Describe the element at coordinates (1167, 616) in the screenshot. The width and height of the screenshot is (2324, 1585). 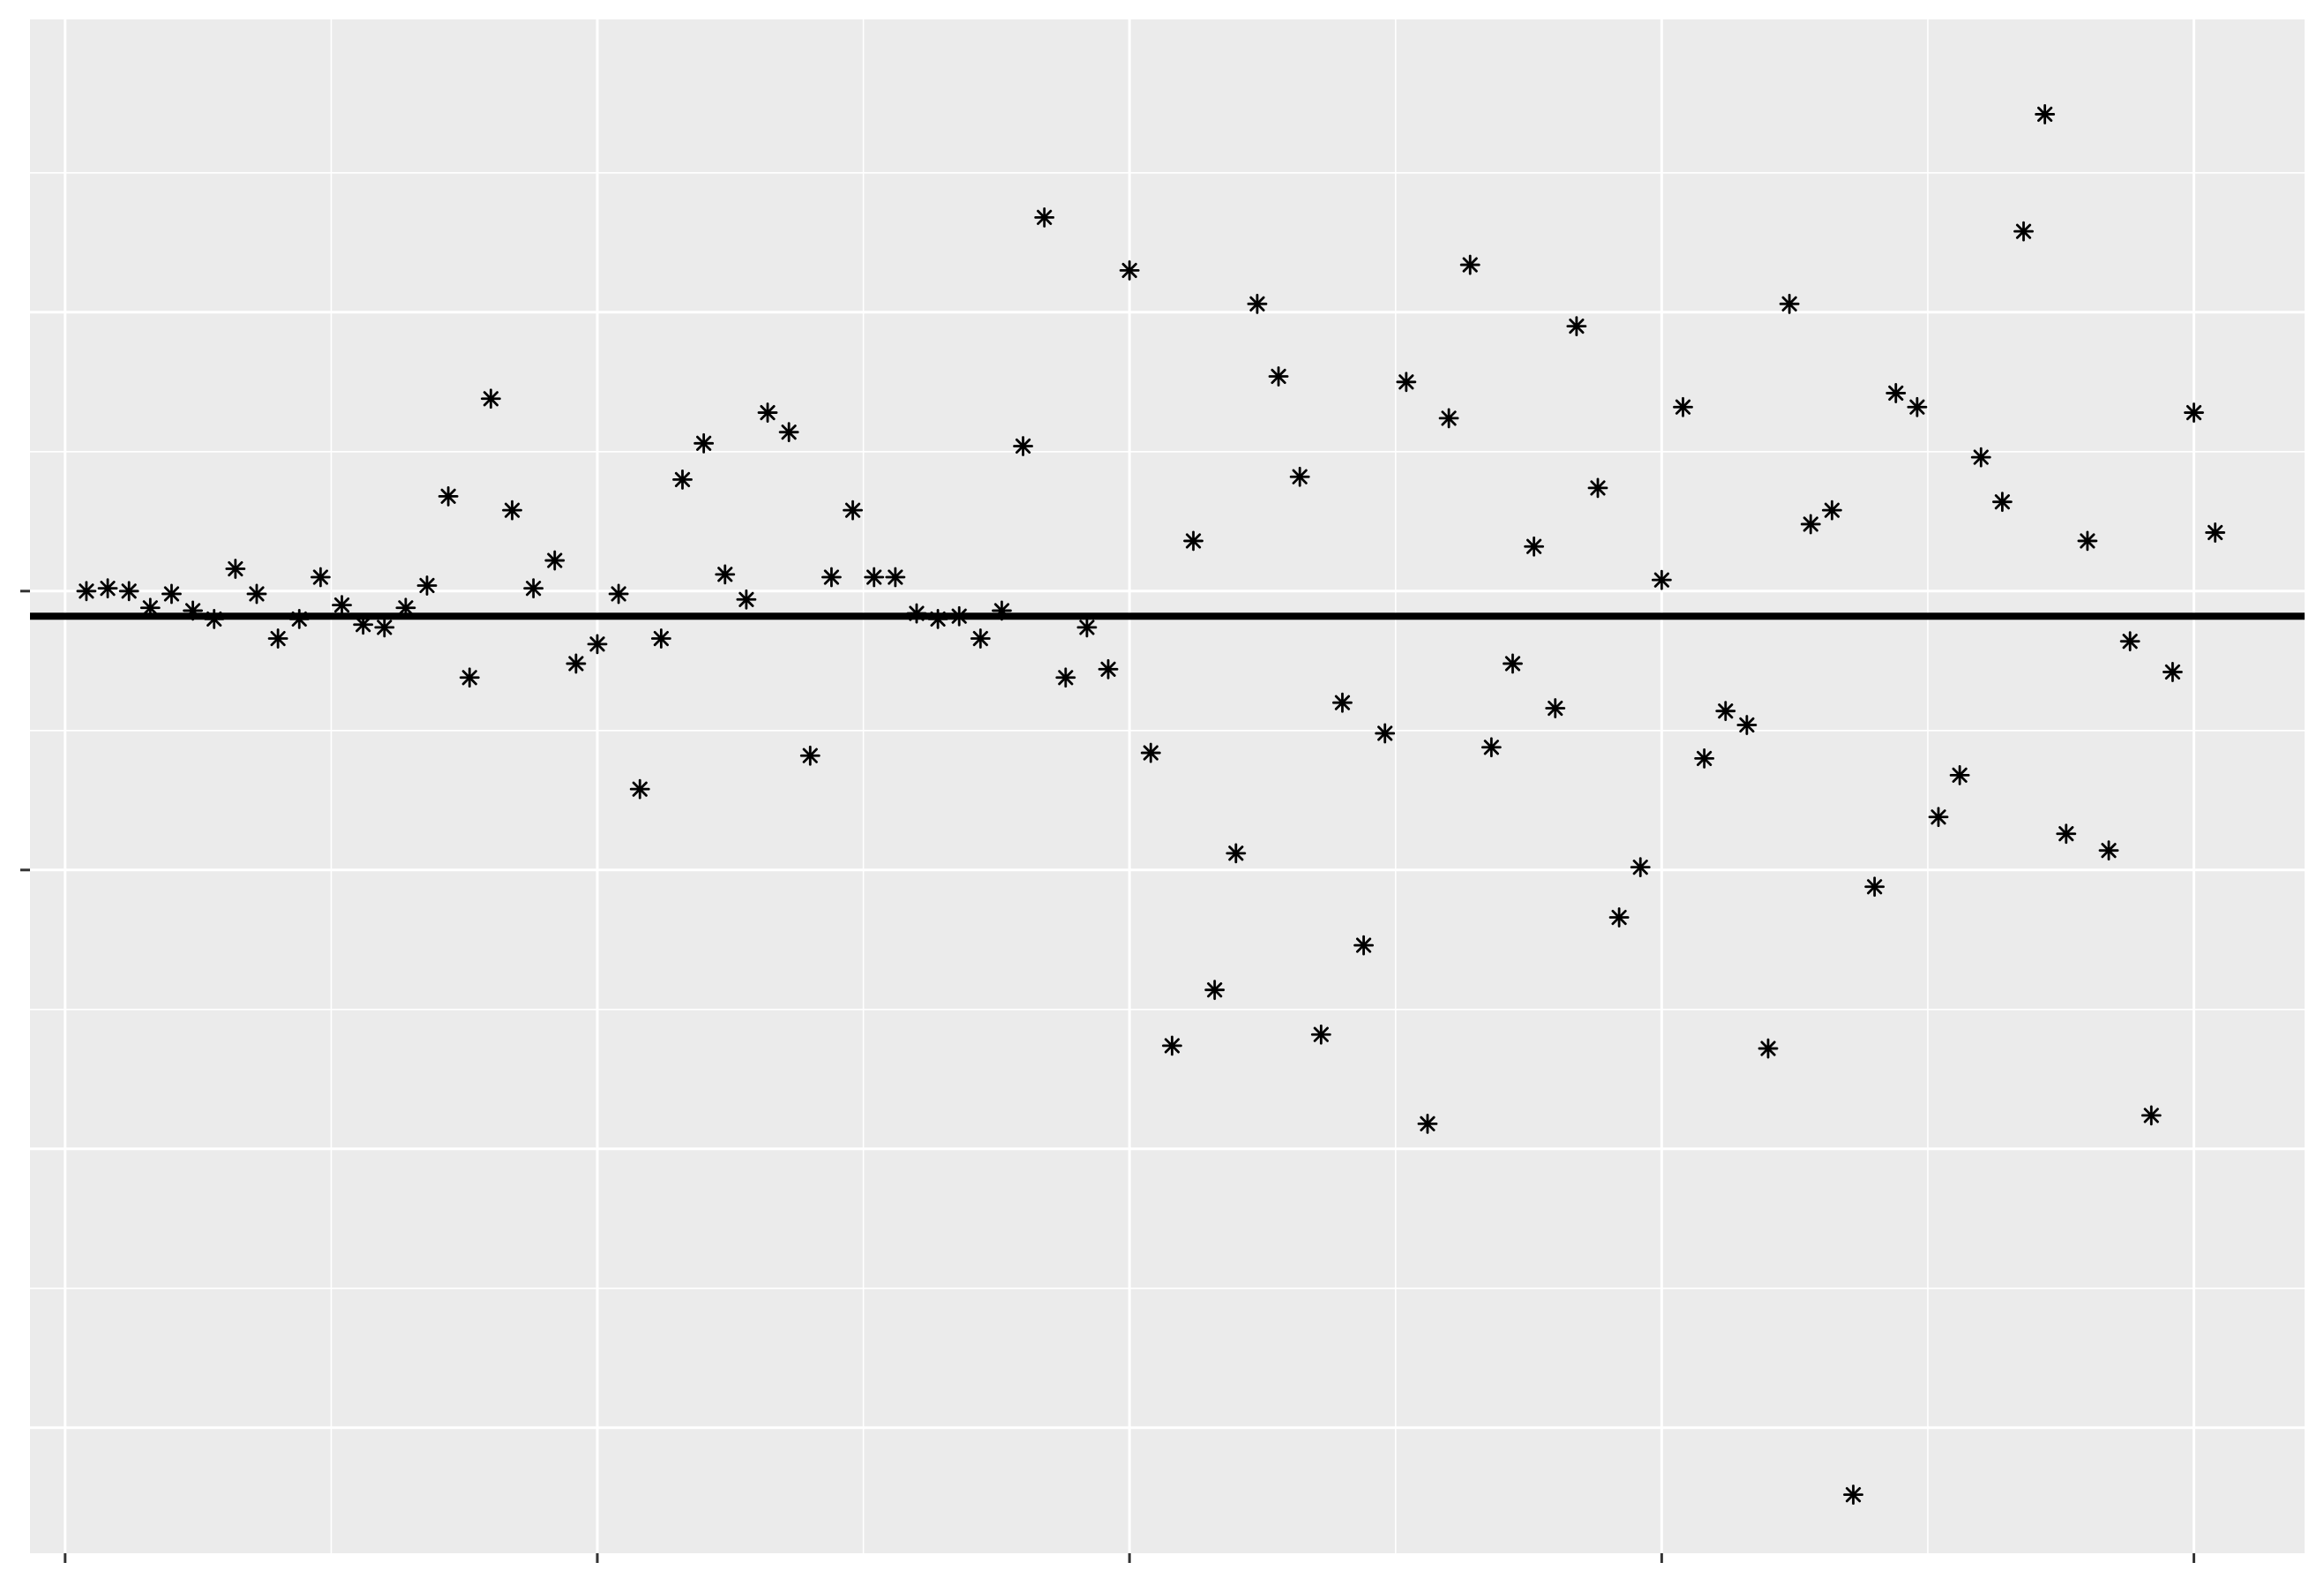
I see `reference-lines` at that location.